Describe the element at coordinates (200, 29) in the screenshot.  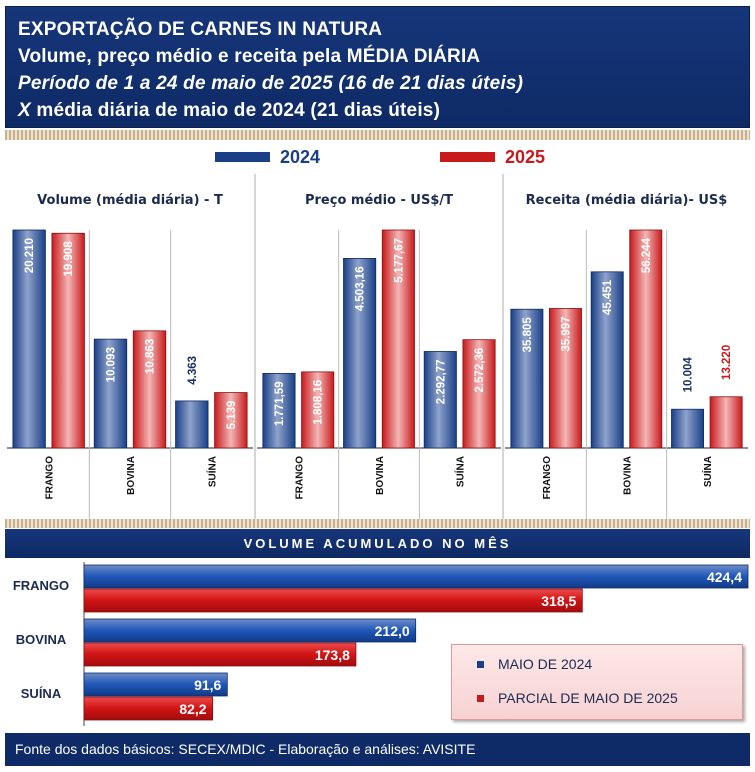
I see `header-title: EXPORTAÇÃO DE CARNES IN NATURA` at that location.